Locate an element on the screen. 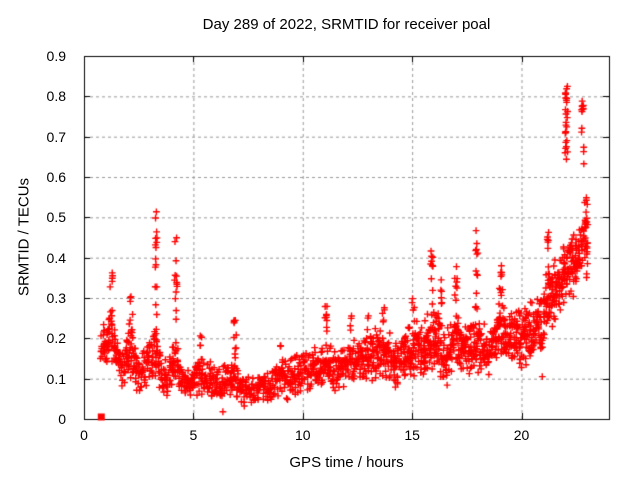  y-tick-label: 0 is located at coordinates (62, 419).